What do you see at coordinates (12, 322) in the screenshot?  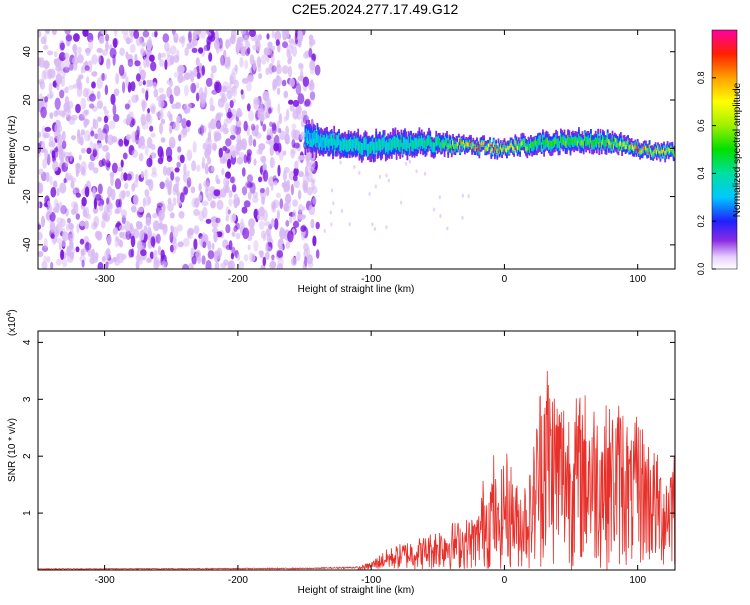 I see `snr-scale-label: (x104)` at bounding box center [12, 322].